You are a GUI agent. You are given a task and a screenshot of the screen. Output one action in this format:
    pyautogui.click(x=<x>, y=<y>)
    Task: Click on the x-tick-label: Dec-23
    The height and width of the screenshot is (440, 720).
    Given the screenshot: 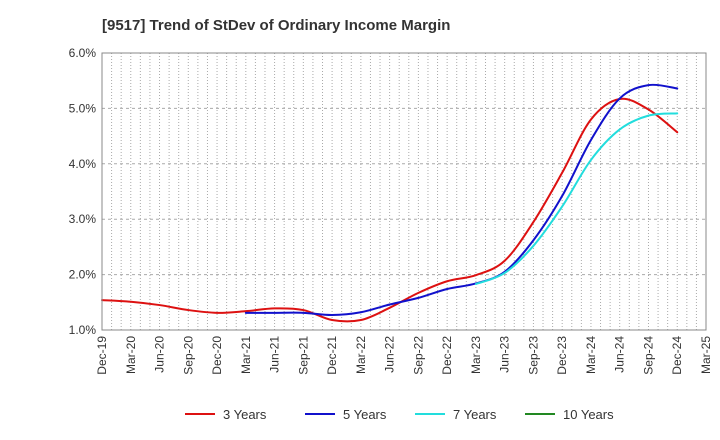 What is the action you would take?
    pyautogui.click(x=562, y=355)
    